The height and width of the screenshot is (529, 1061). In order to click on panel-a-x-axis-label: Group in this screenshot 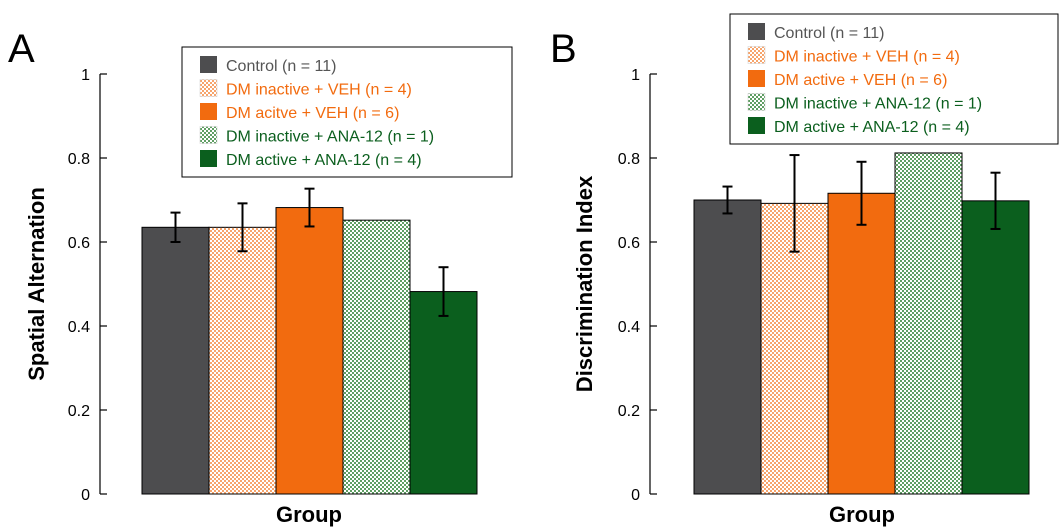, I will do `click(309, 514)`.